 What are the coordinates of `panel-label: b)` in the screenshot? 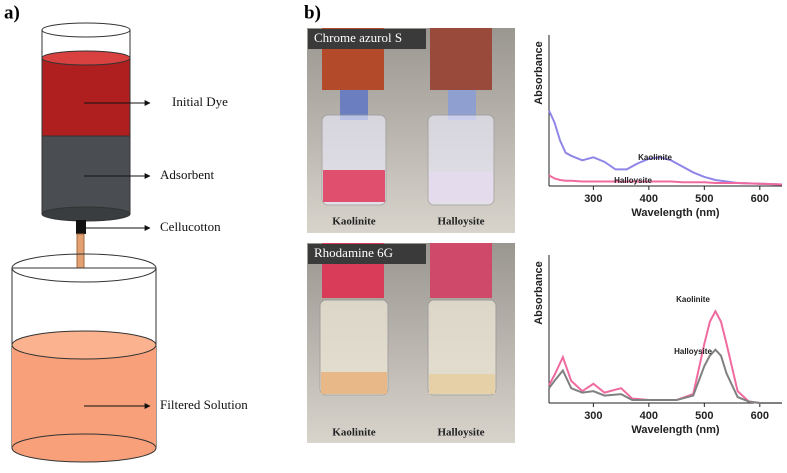 It's located at (312, 12).